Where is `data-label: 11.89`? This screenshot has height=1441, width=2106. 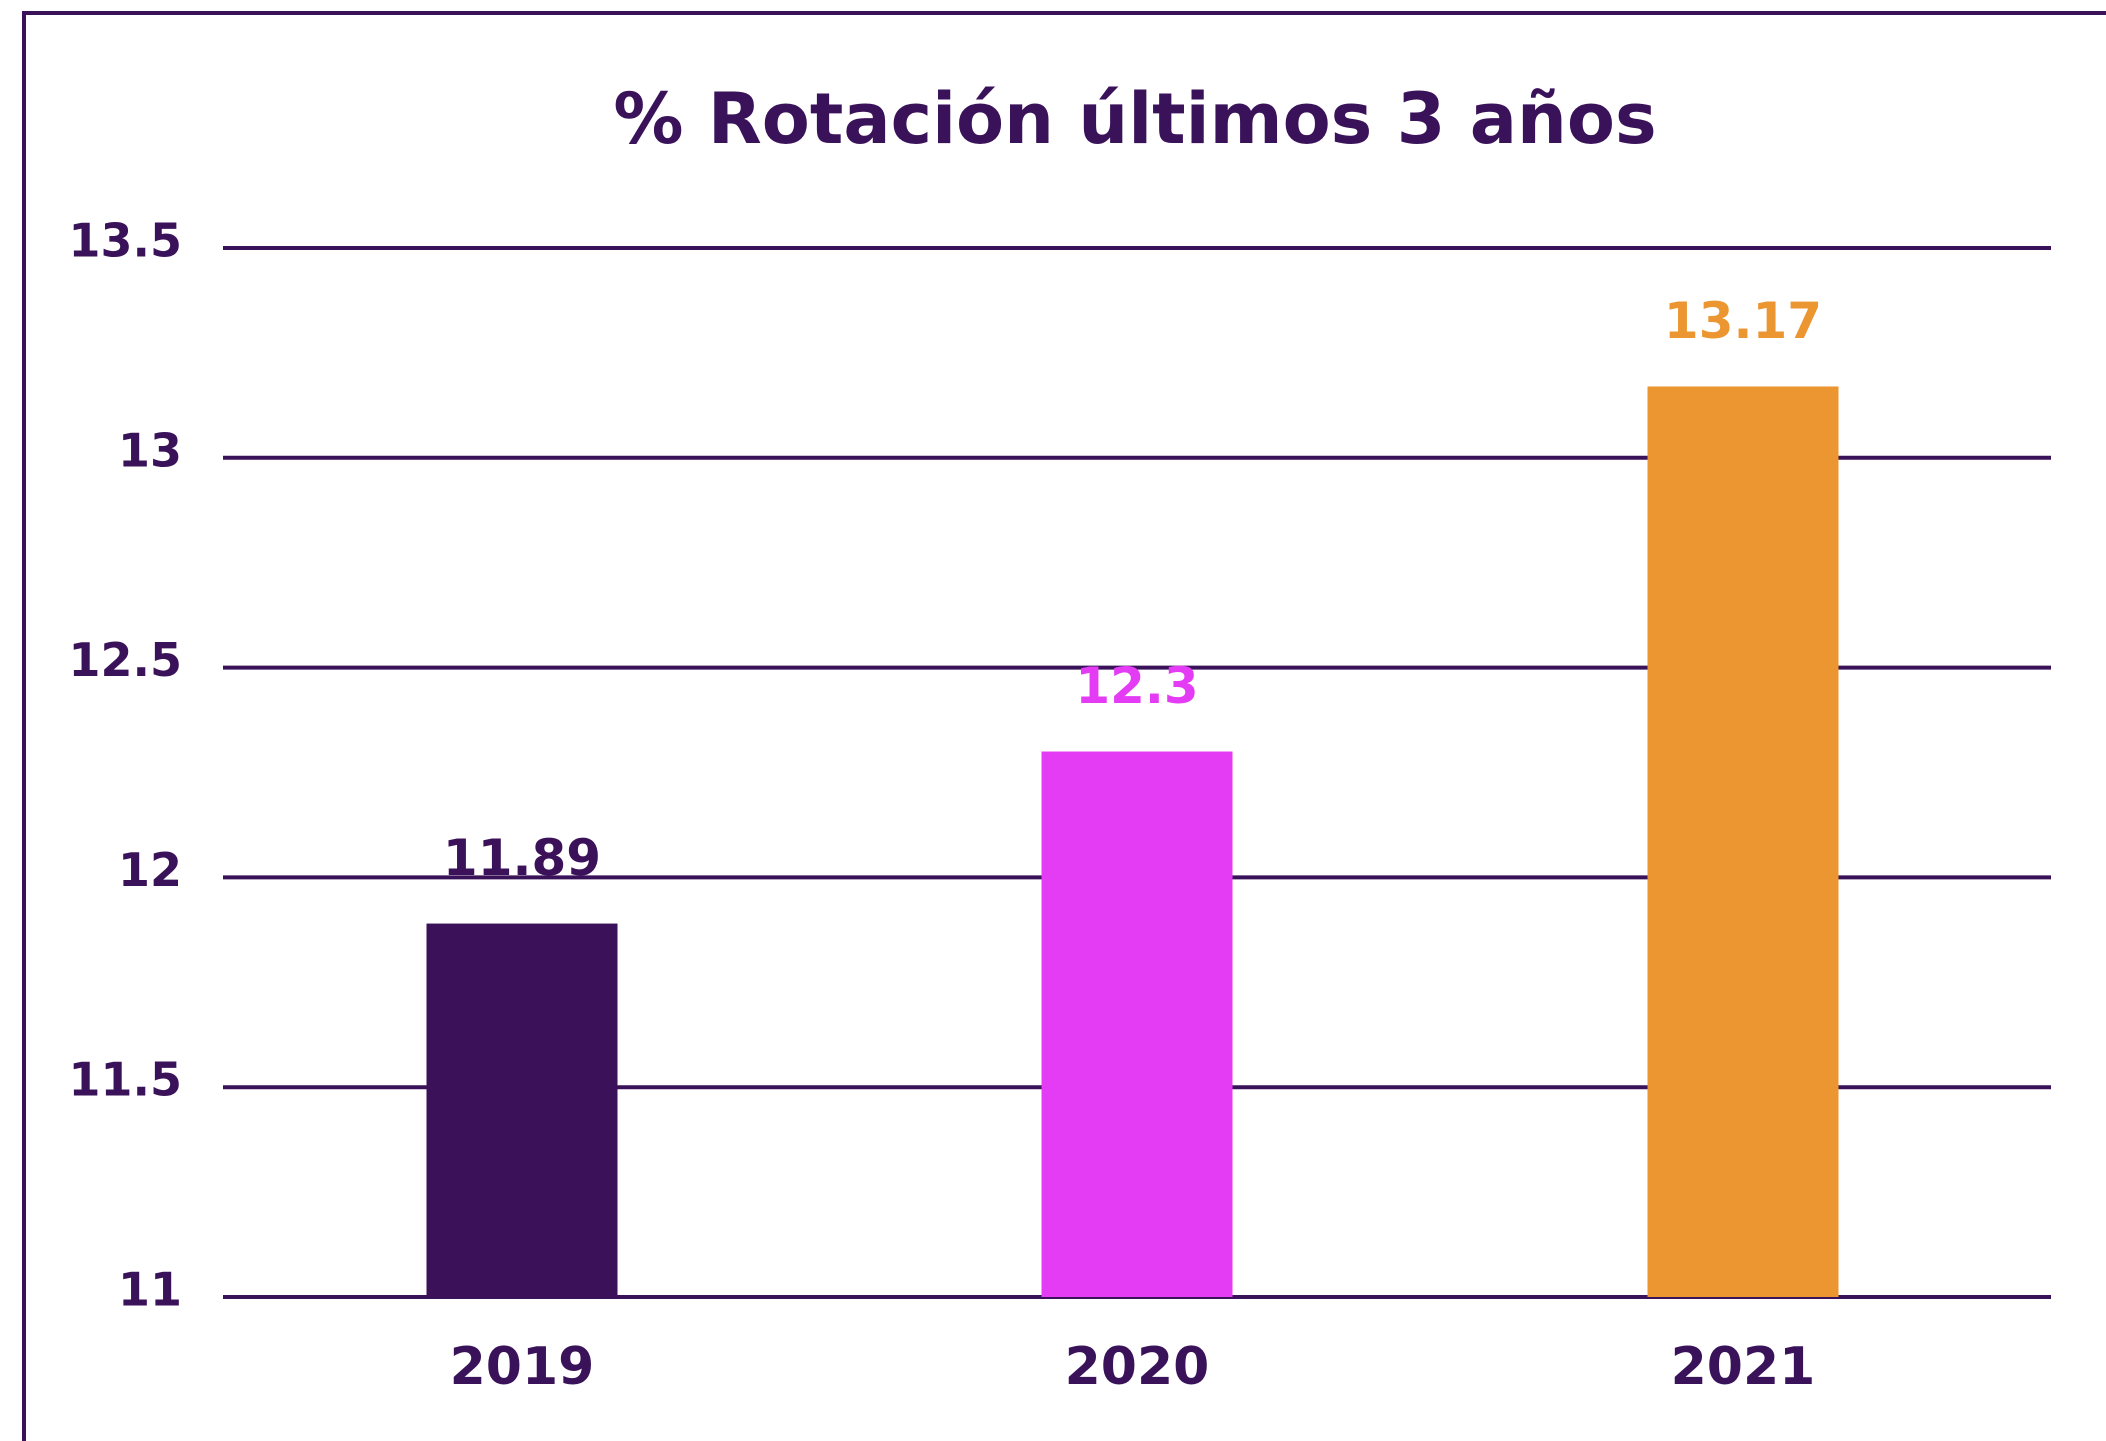 data-label: 11.89 is located at coordinates (522, 858).